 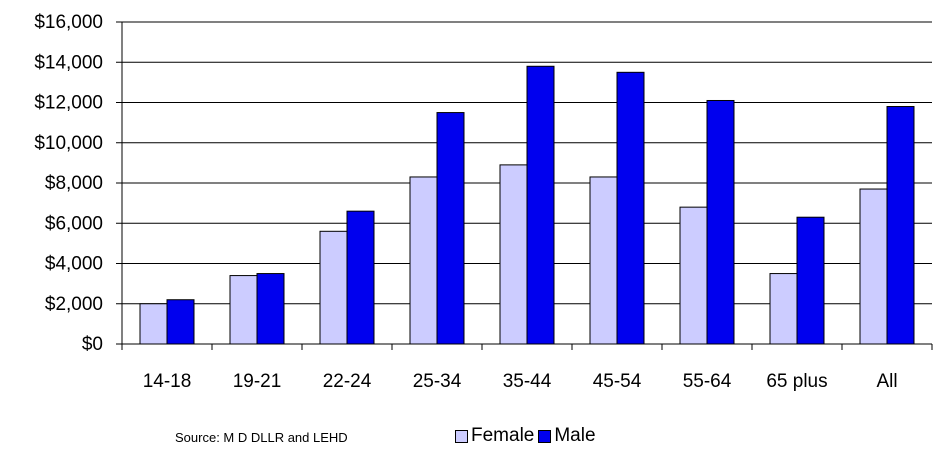 I want to click on legend-item-male: Male, so click(x=567, y=436).